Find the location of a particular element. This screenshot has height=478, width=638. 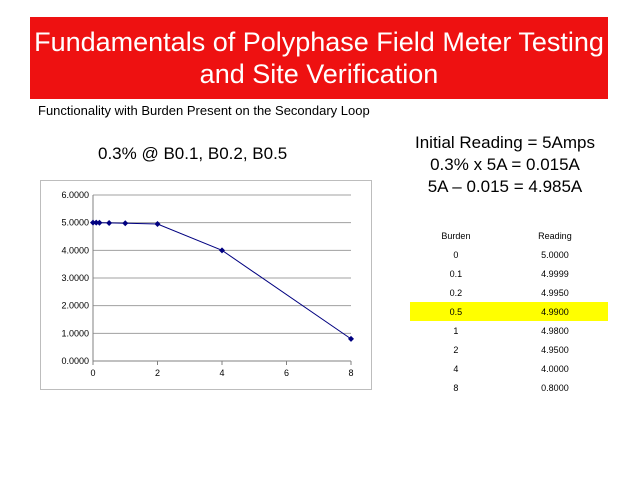

cell-reading: 0.8000 is located at coordinates (555, 387).